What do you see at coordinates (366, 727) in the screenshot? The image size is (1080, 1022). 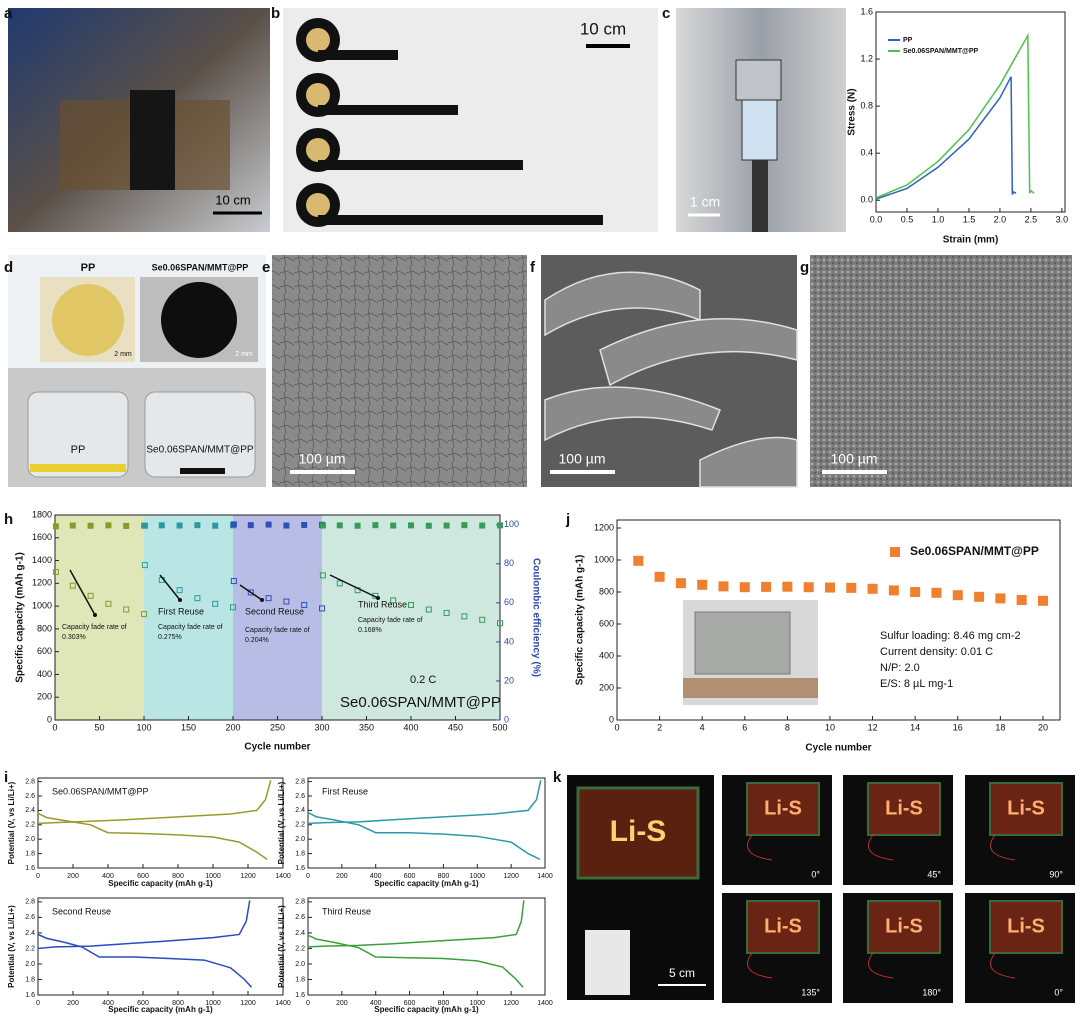 I see `x-tick-label: 350` at bounding box center [366, 727].